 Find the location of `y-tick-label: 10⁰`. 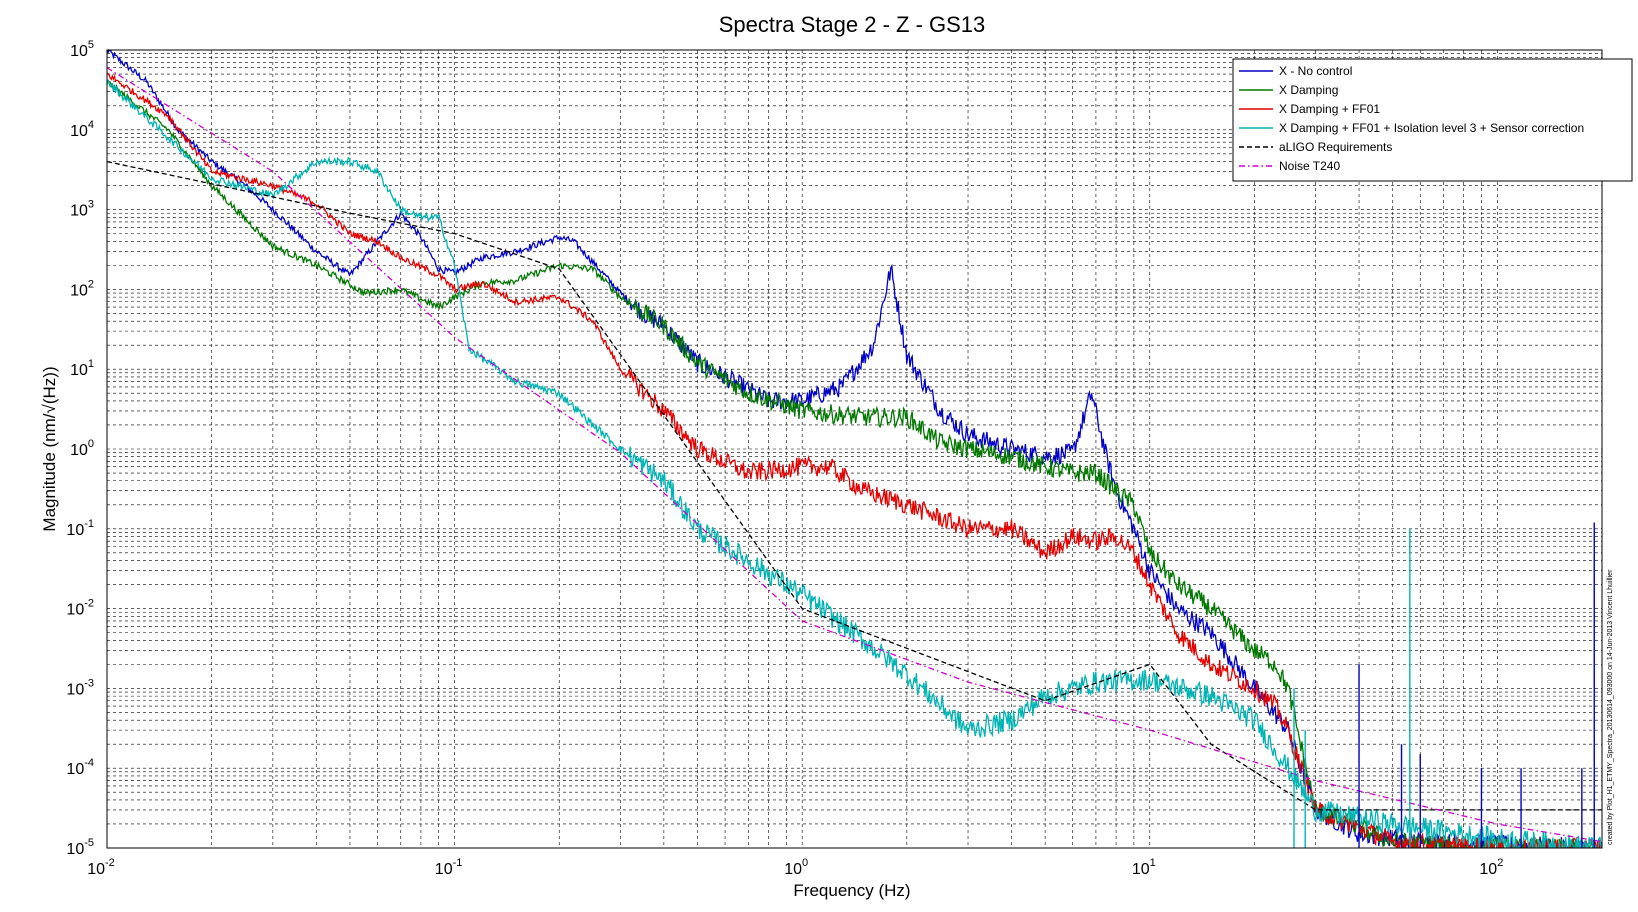

y-tick-label: 10⁰ is located at coordinates (82, 448).